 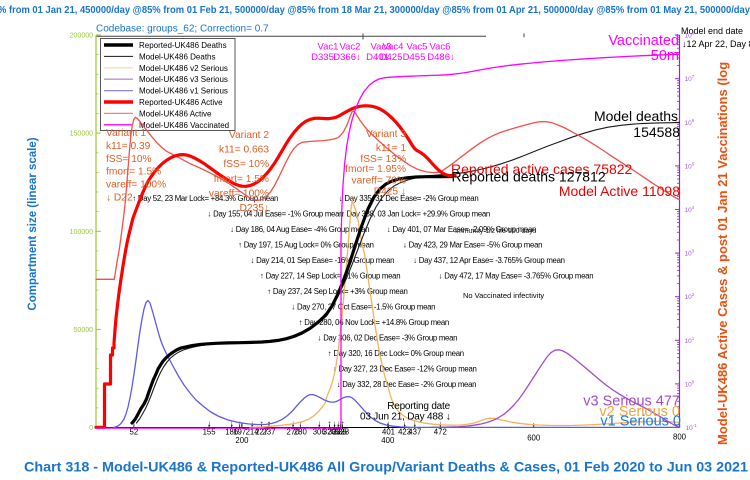 I want to click on svg-text: v1 Serious 0, so click(x=640, y=422).